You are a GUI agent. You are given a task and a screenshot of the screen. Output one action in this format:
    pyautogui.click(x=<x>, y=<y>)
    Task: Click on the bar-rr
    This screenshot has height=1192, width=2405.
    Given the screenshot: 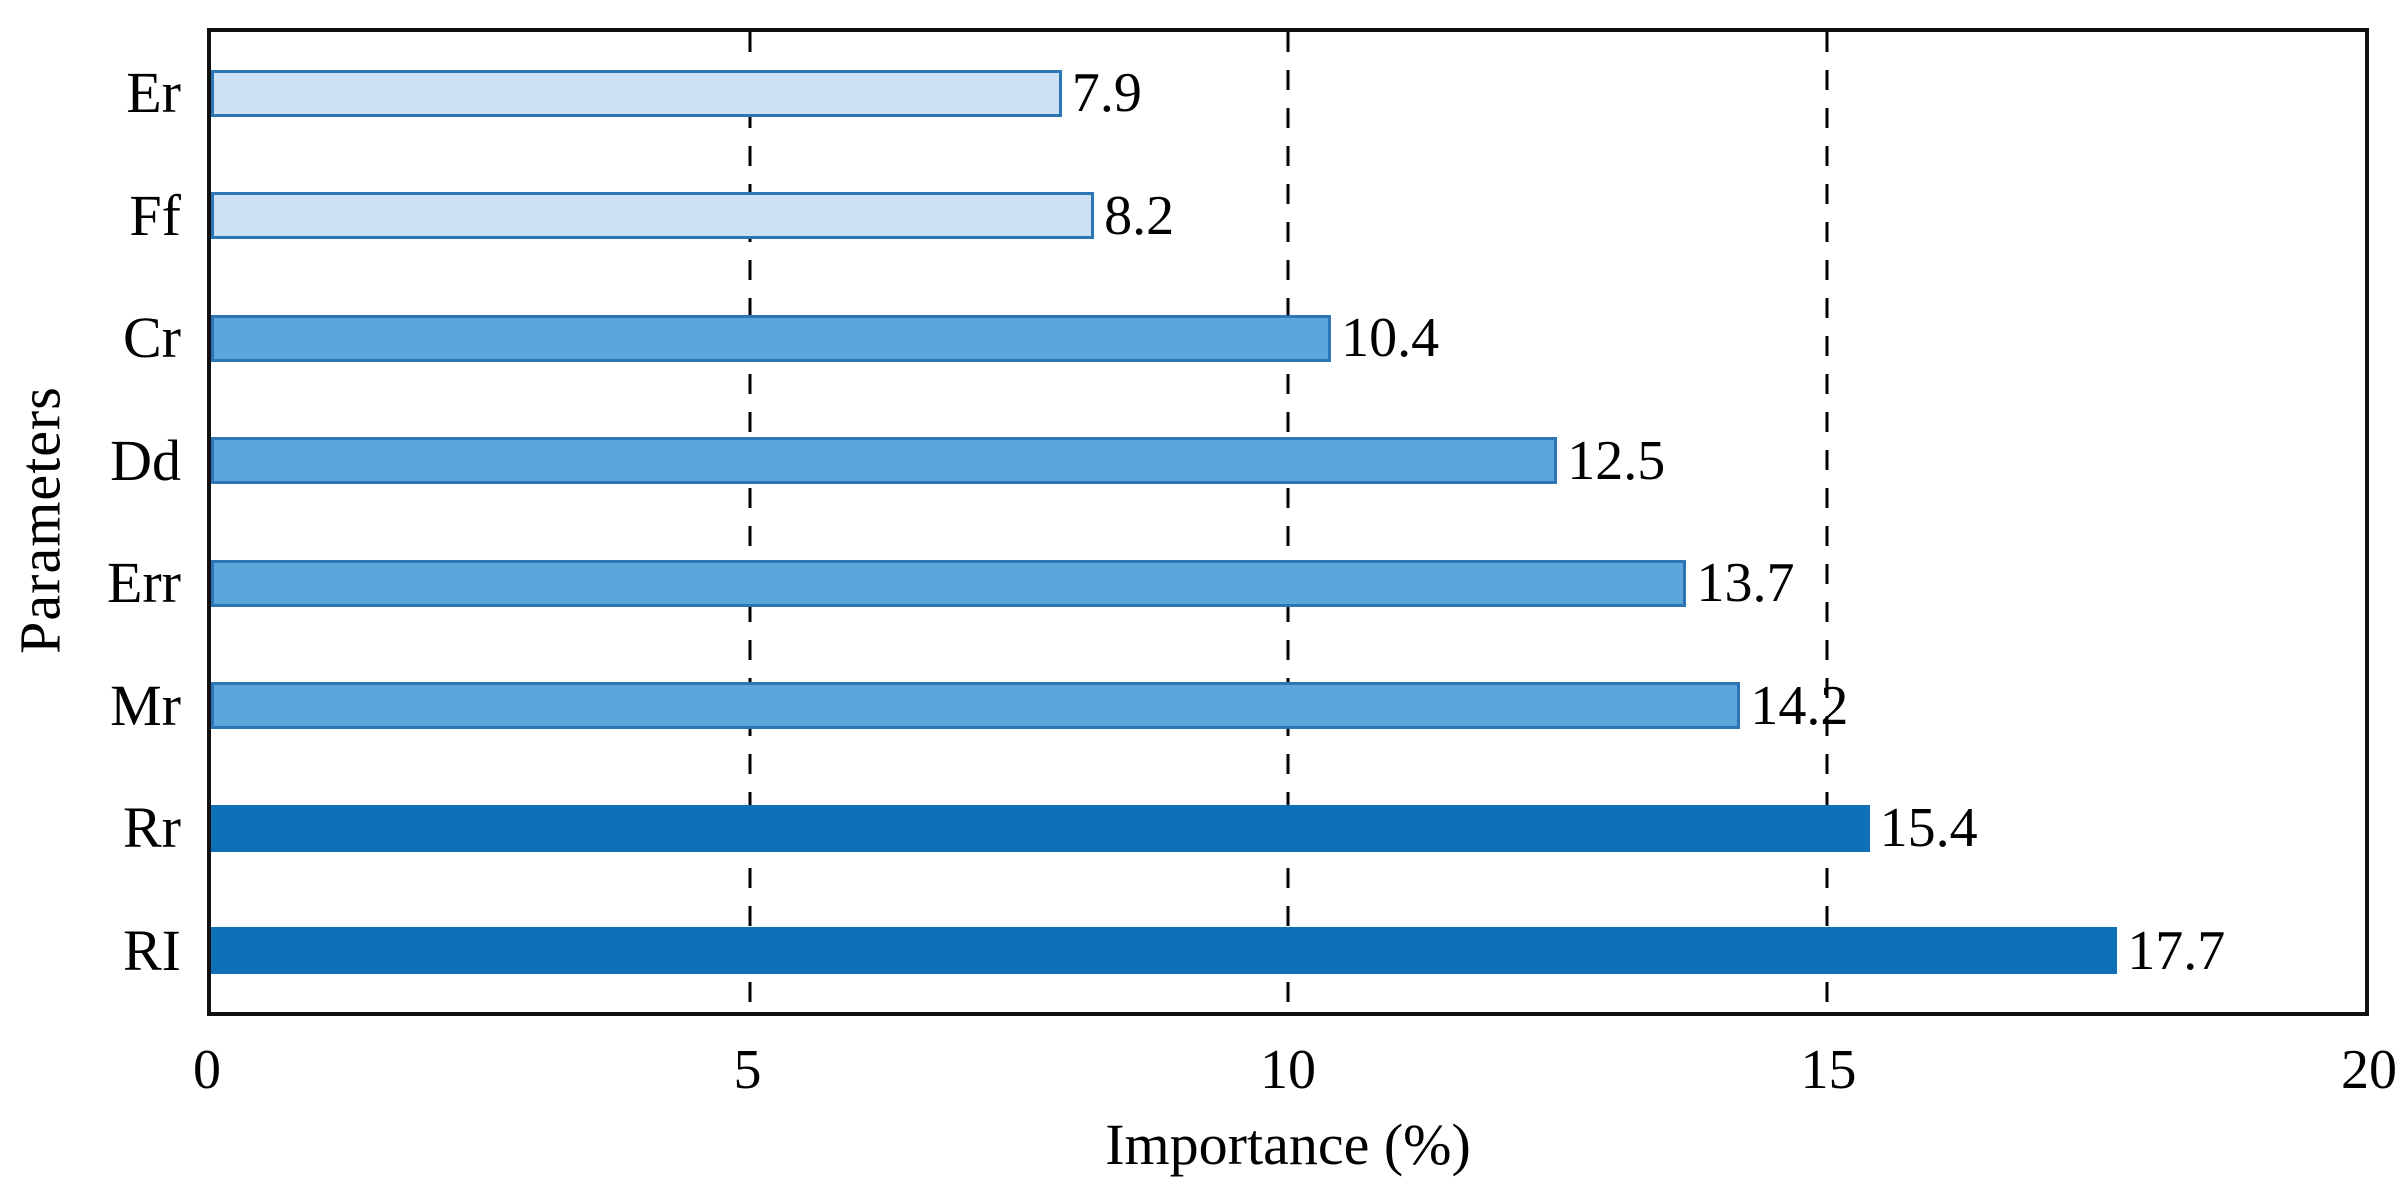 What is the action you would take?
    pyautogui.click(x=1040, y=828)
    